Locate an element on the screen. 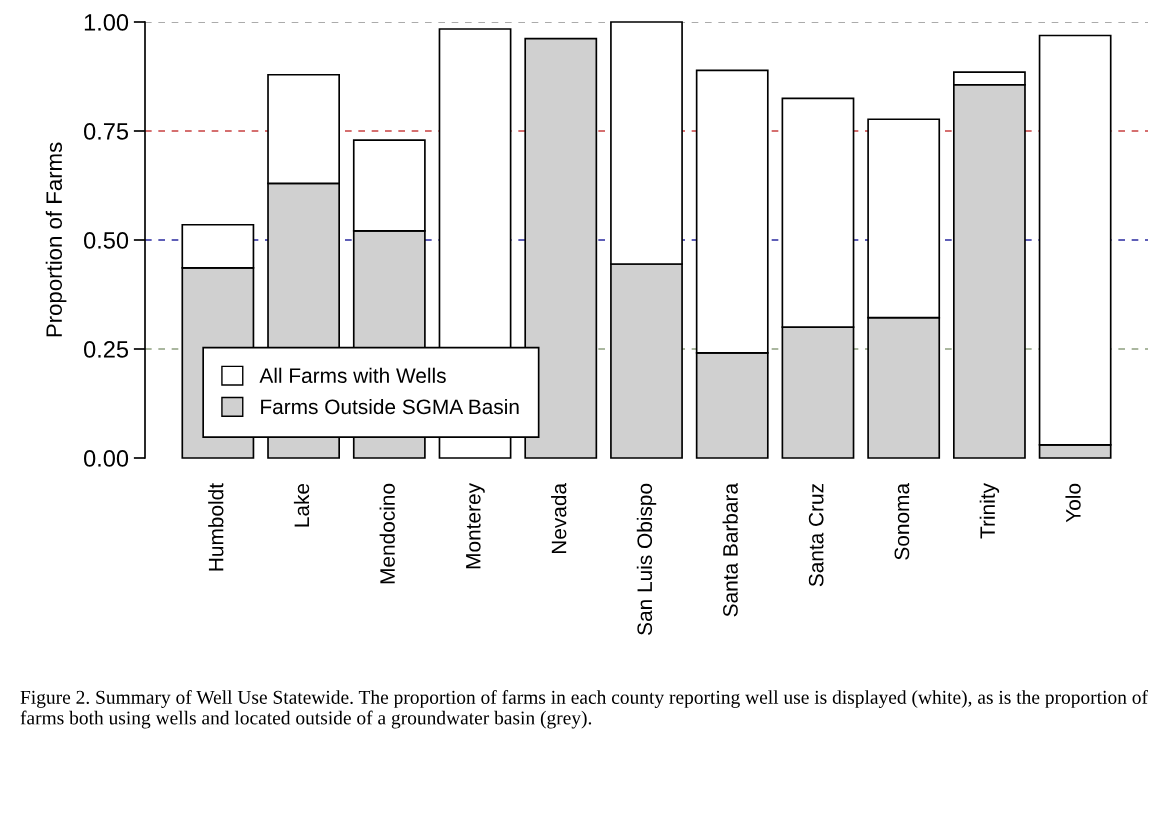  x-tick-label: Santa Barbara is located at coordinates (730, 549).